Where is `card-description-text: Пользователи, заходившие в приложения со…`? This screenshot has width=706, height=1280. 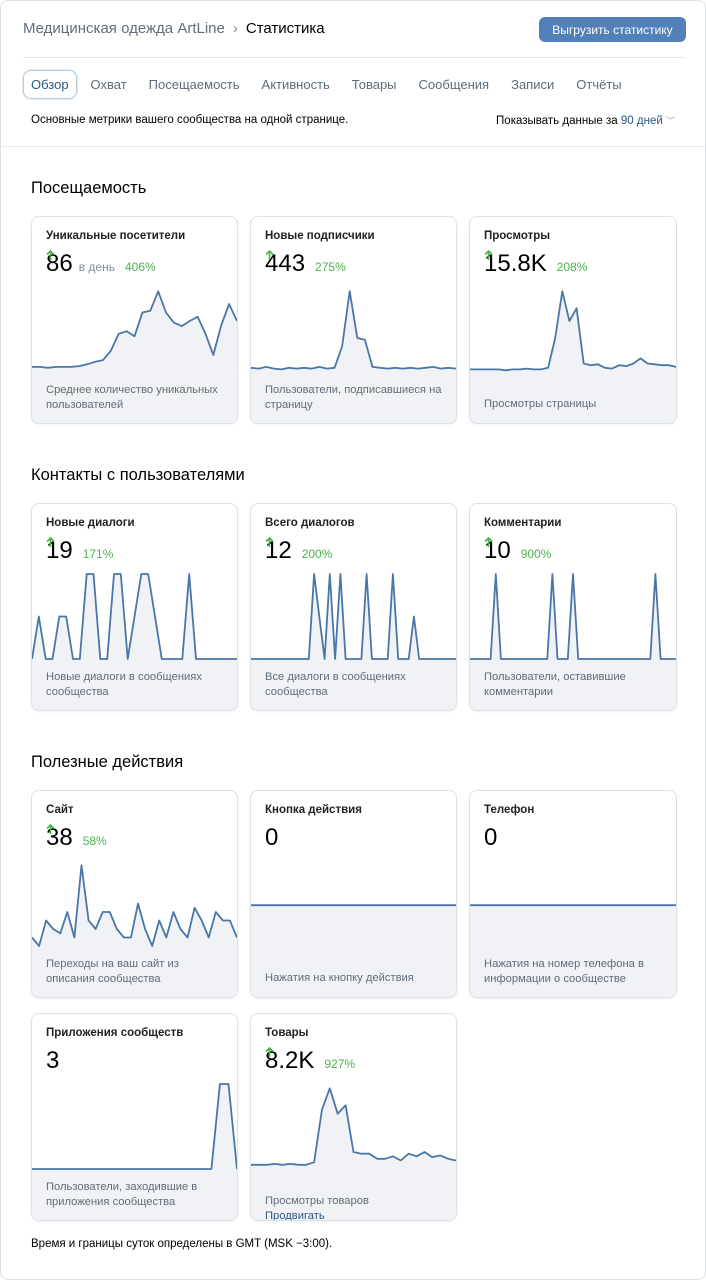 card-description-text: Пользователи, заходившие в приложения со… is located at coordinates (122, 1194).